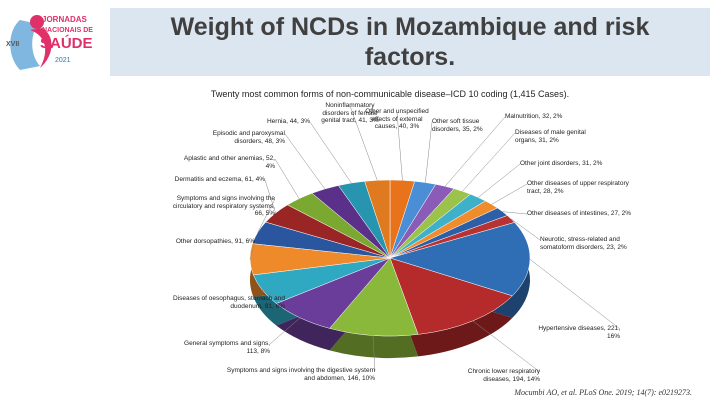  I want to click on logo-text: SAÚDE, so click(66, 43).